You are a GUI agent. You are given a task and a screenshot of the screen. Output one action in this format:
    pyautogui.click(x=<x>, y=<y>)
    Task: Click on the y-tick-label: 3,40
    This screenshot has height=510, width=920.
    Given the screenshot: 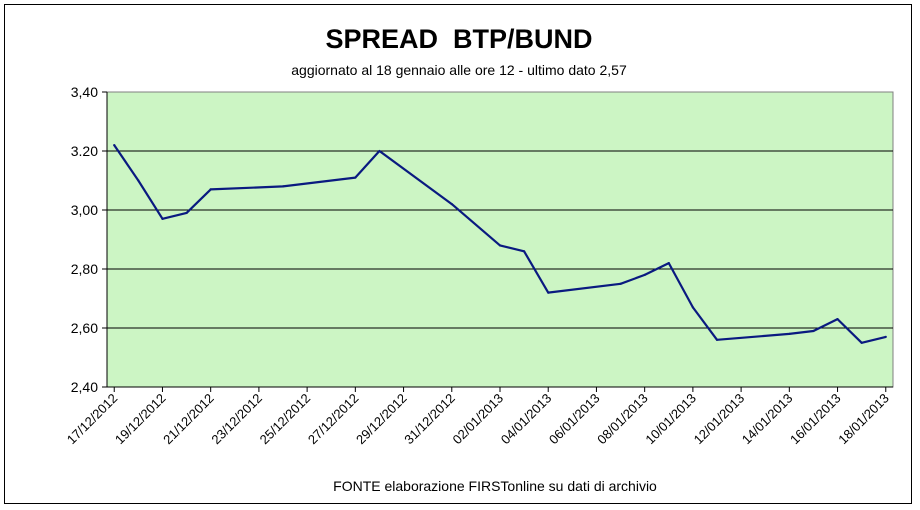 What is the action you would take?
    pyautogui.click(x=84, y=92)
    